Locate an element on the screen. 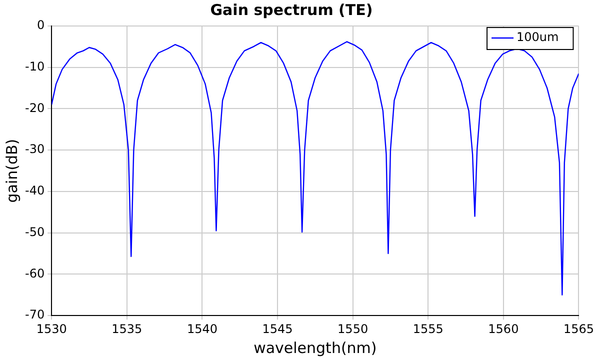 The width and height of the screenshot is (597, 358). y-tick-label: -10 is located at coordinates (34, 66).